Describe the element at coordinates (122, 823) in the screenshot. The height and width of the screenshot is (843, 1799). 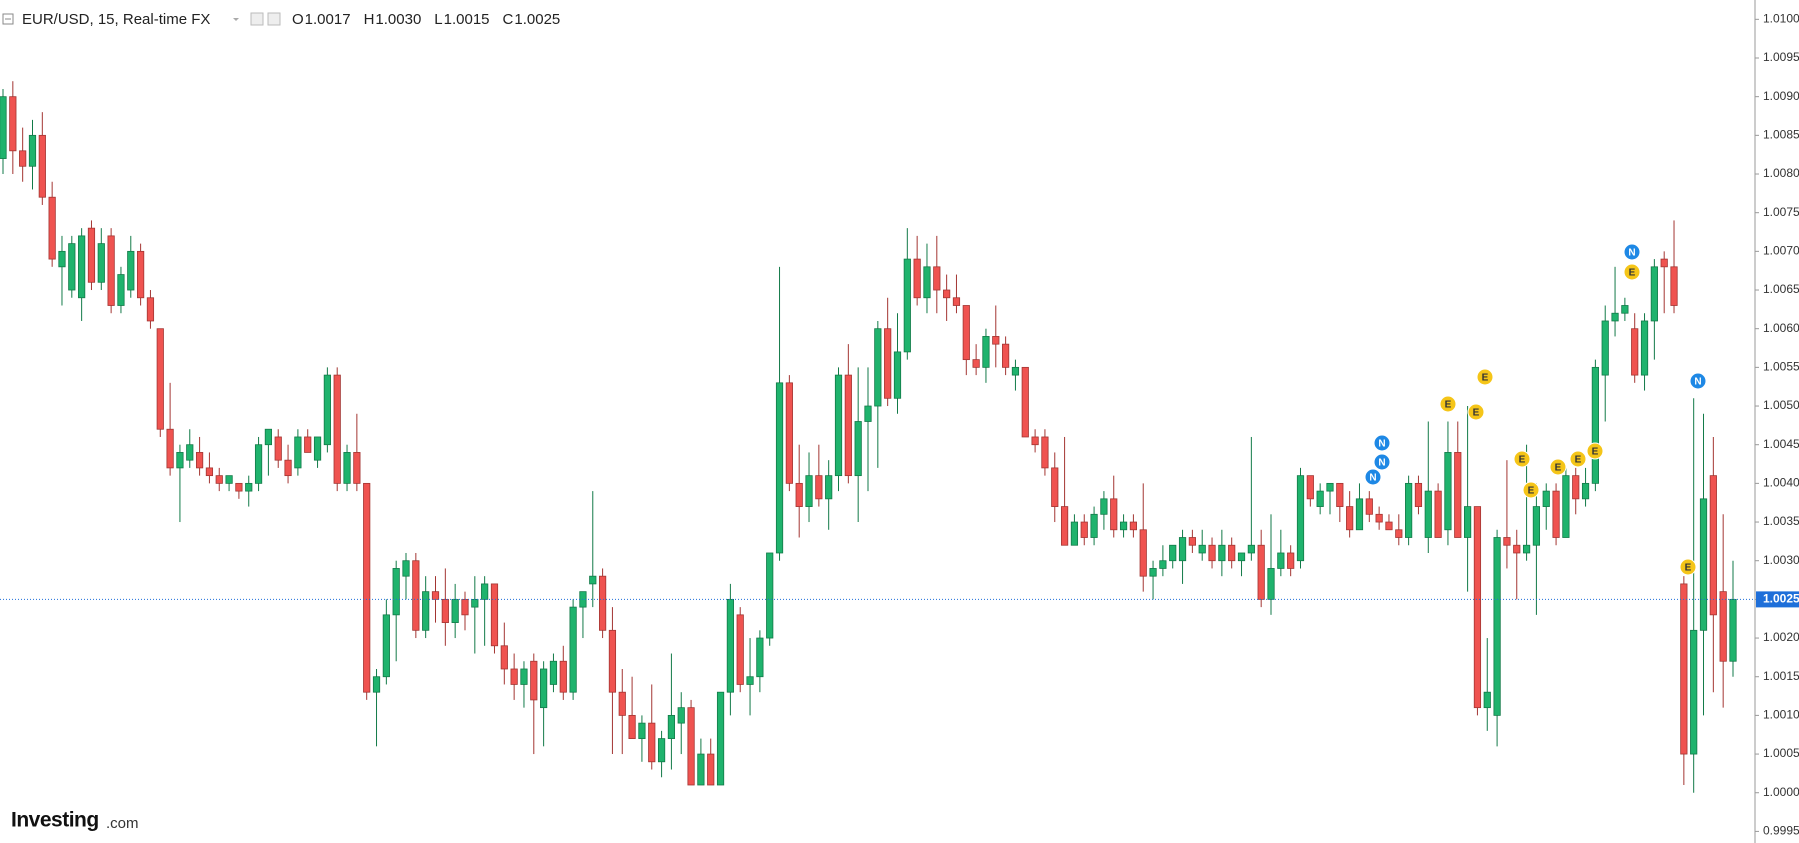
I see `brand-suffix: .com` at that location.